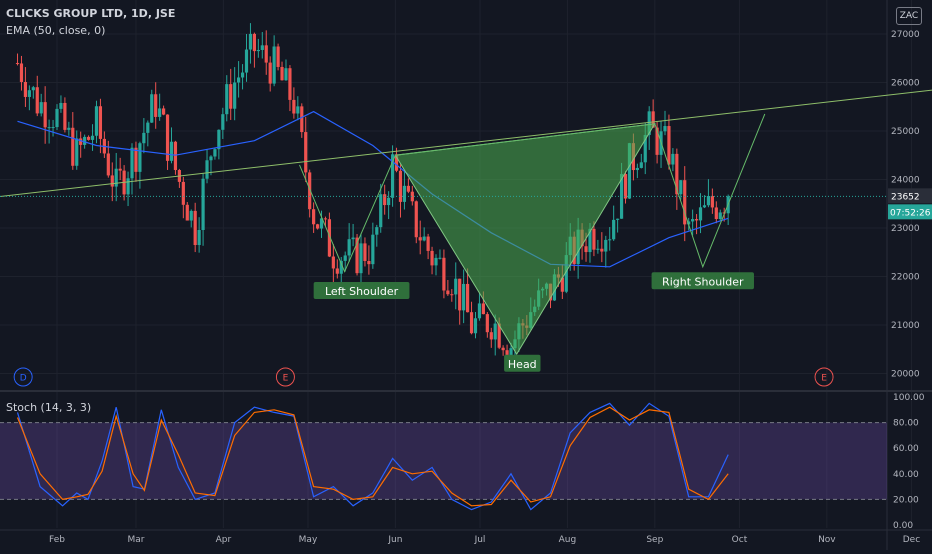 Image resolution: width=932 pixels, height=554 pixels. I want to click on last-price-badge-bg, so click(910, 196).